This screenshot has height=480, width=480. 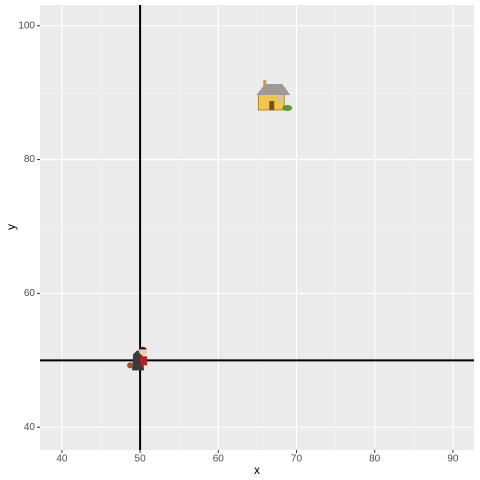 What do you see at coordinates (272, 106) in the screenshot?
I see `door` at bounding box center [272, 106].